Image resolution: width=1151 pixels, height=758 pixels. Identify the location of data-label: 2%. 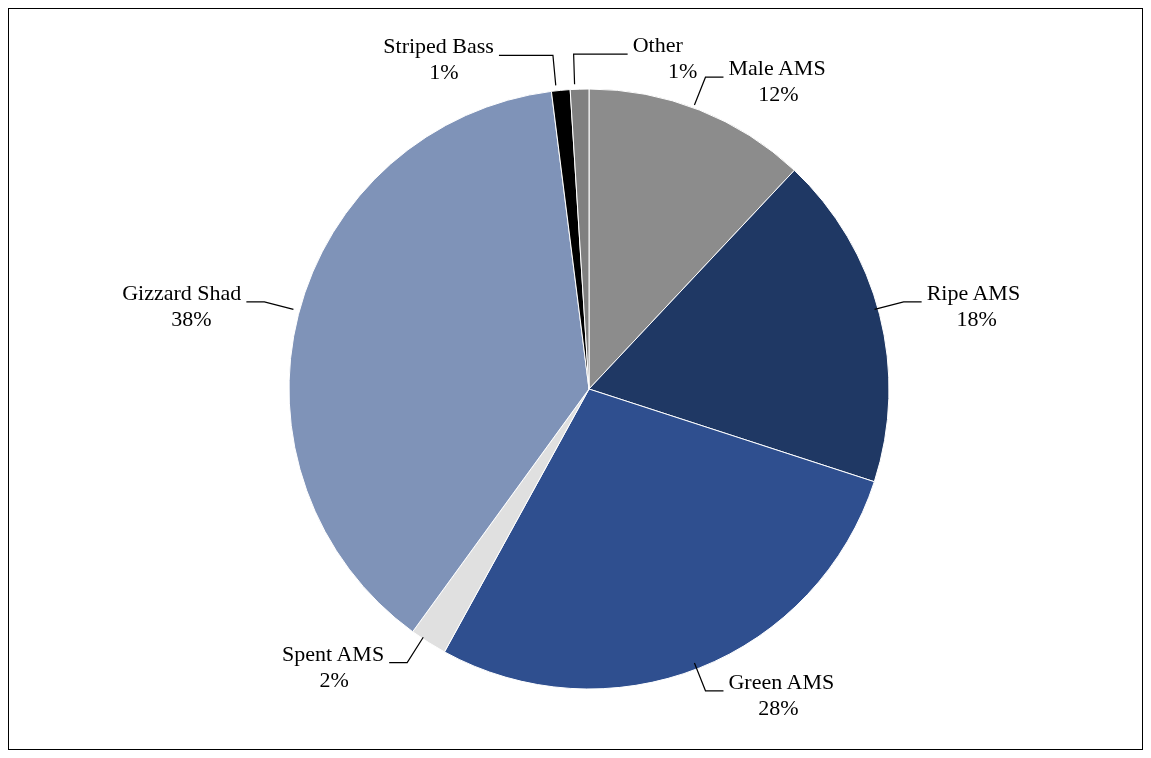
(334, 679).